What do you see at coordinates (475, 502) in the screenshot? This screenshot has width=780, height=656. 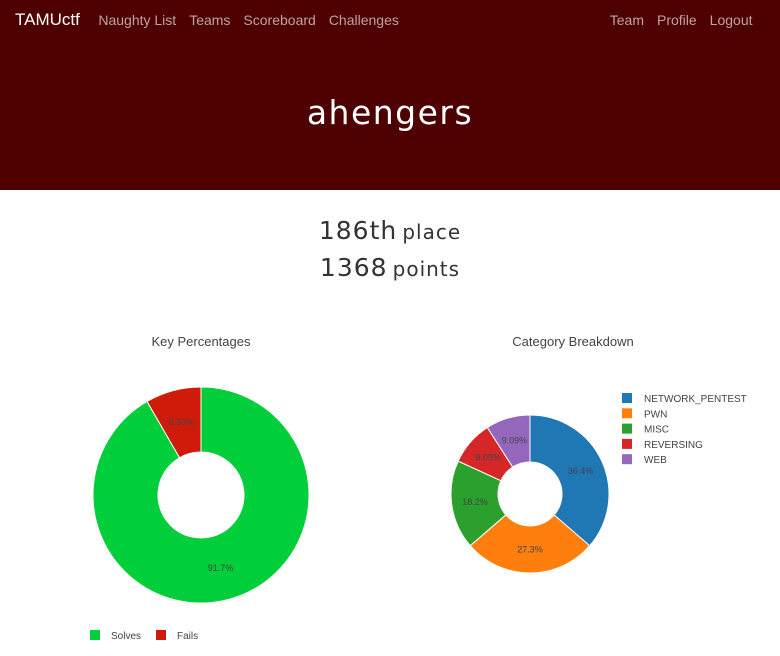 I see `chart1-slice-label-misc: 18.2%` at bounding box center [475, 502].